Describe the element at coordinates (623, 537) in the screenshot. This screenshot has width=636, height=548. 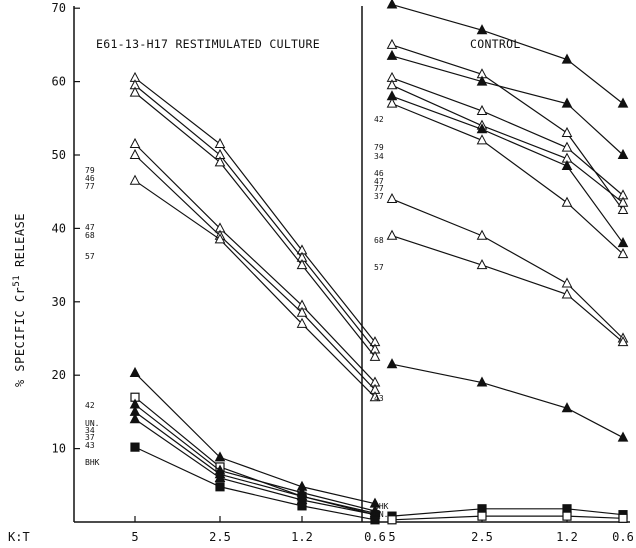
I see `x-tick-label-p1-0-6: 0.6` at that location.